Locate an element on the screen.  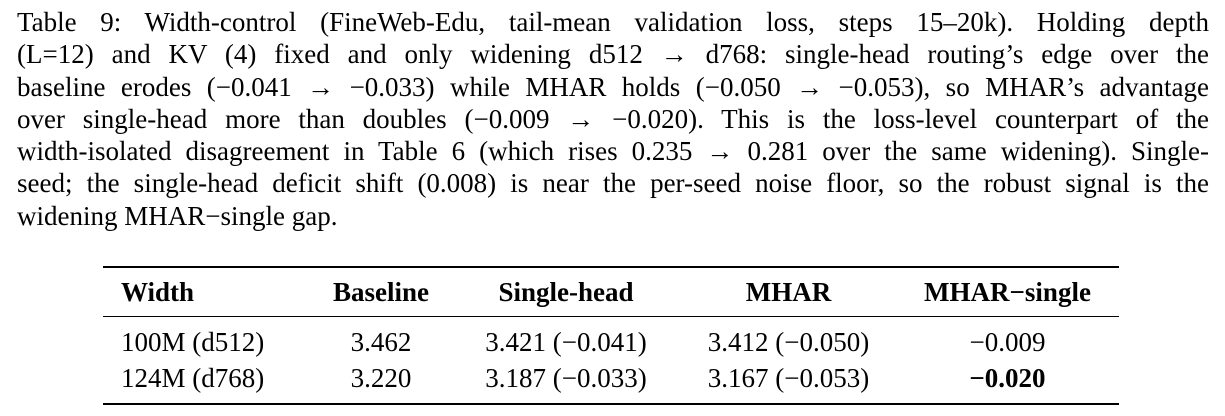
cell-width: 124M (d768) is located at coordinates (207, 382).